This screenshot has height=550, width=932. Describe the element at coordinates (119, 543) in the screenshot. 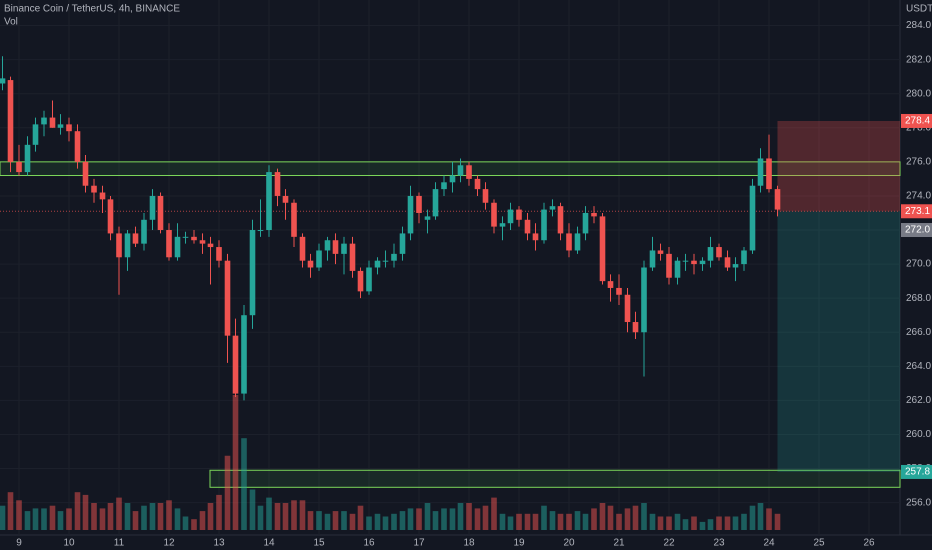

I see `x-tick-label: 11` at that location.